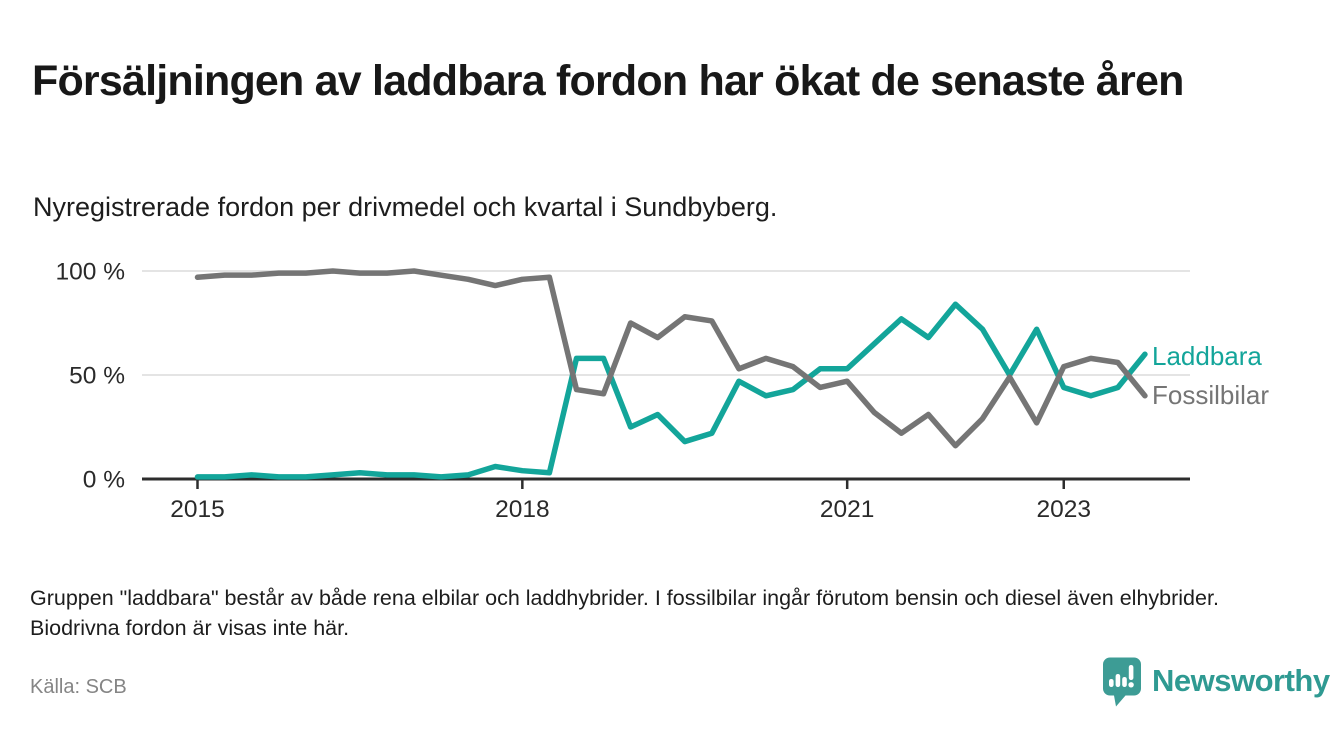 The width and height of the screenshot is (1340, 733). What do you see at coordinates (522, 509) in the screenshot?
I see `x-axis-tick-label: 2018` at bounding box center [522, 509].